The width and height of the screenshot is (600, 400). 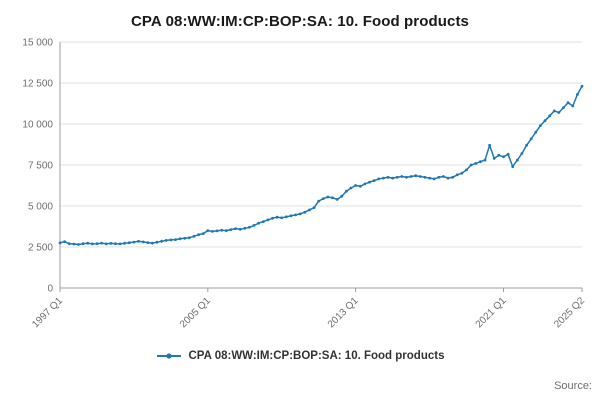 I want to click on svg-text: 2013 Q1, so click(x=343, y=312).